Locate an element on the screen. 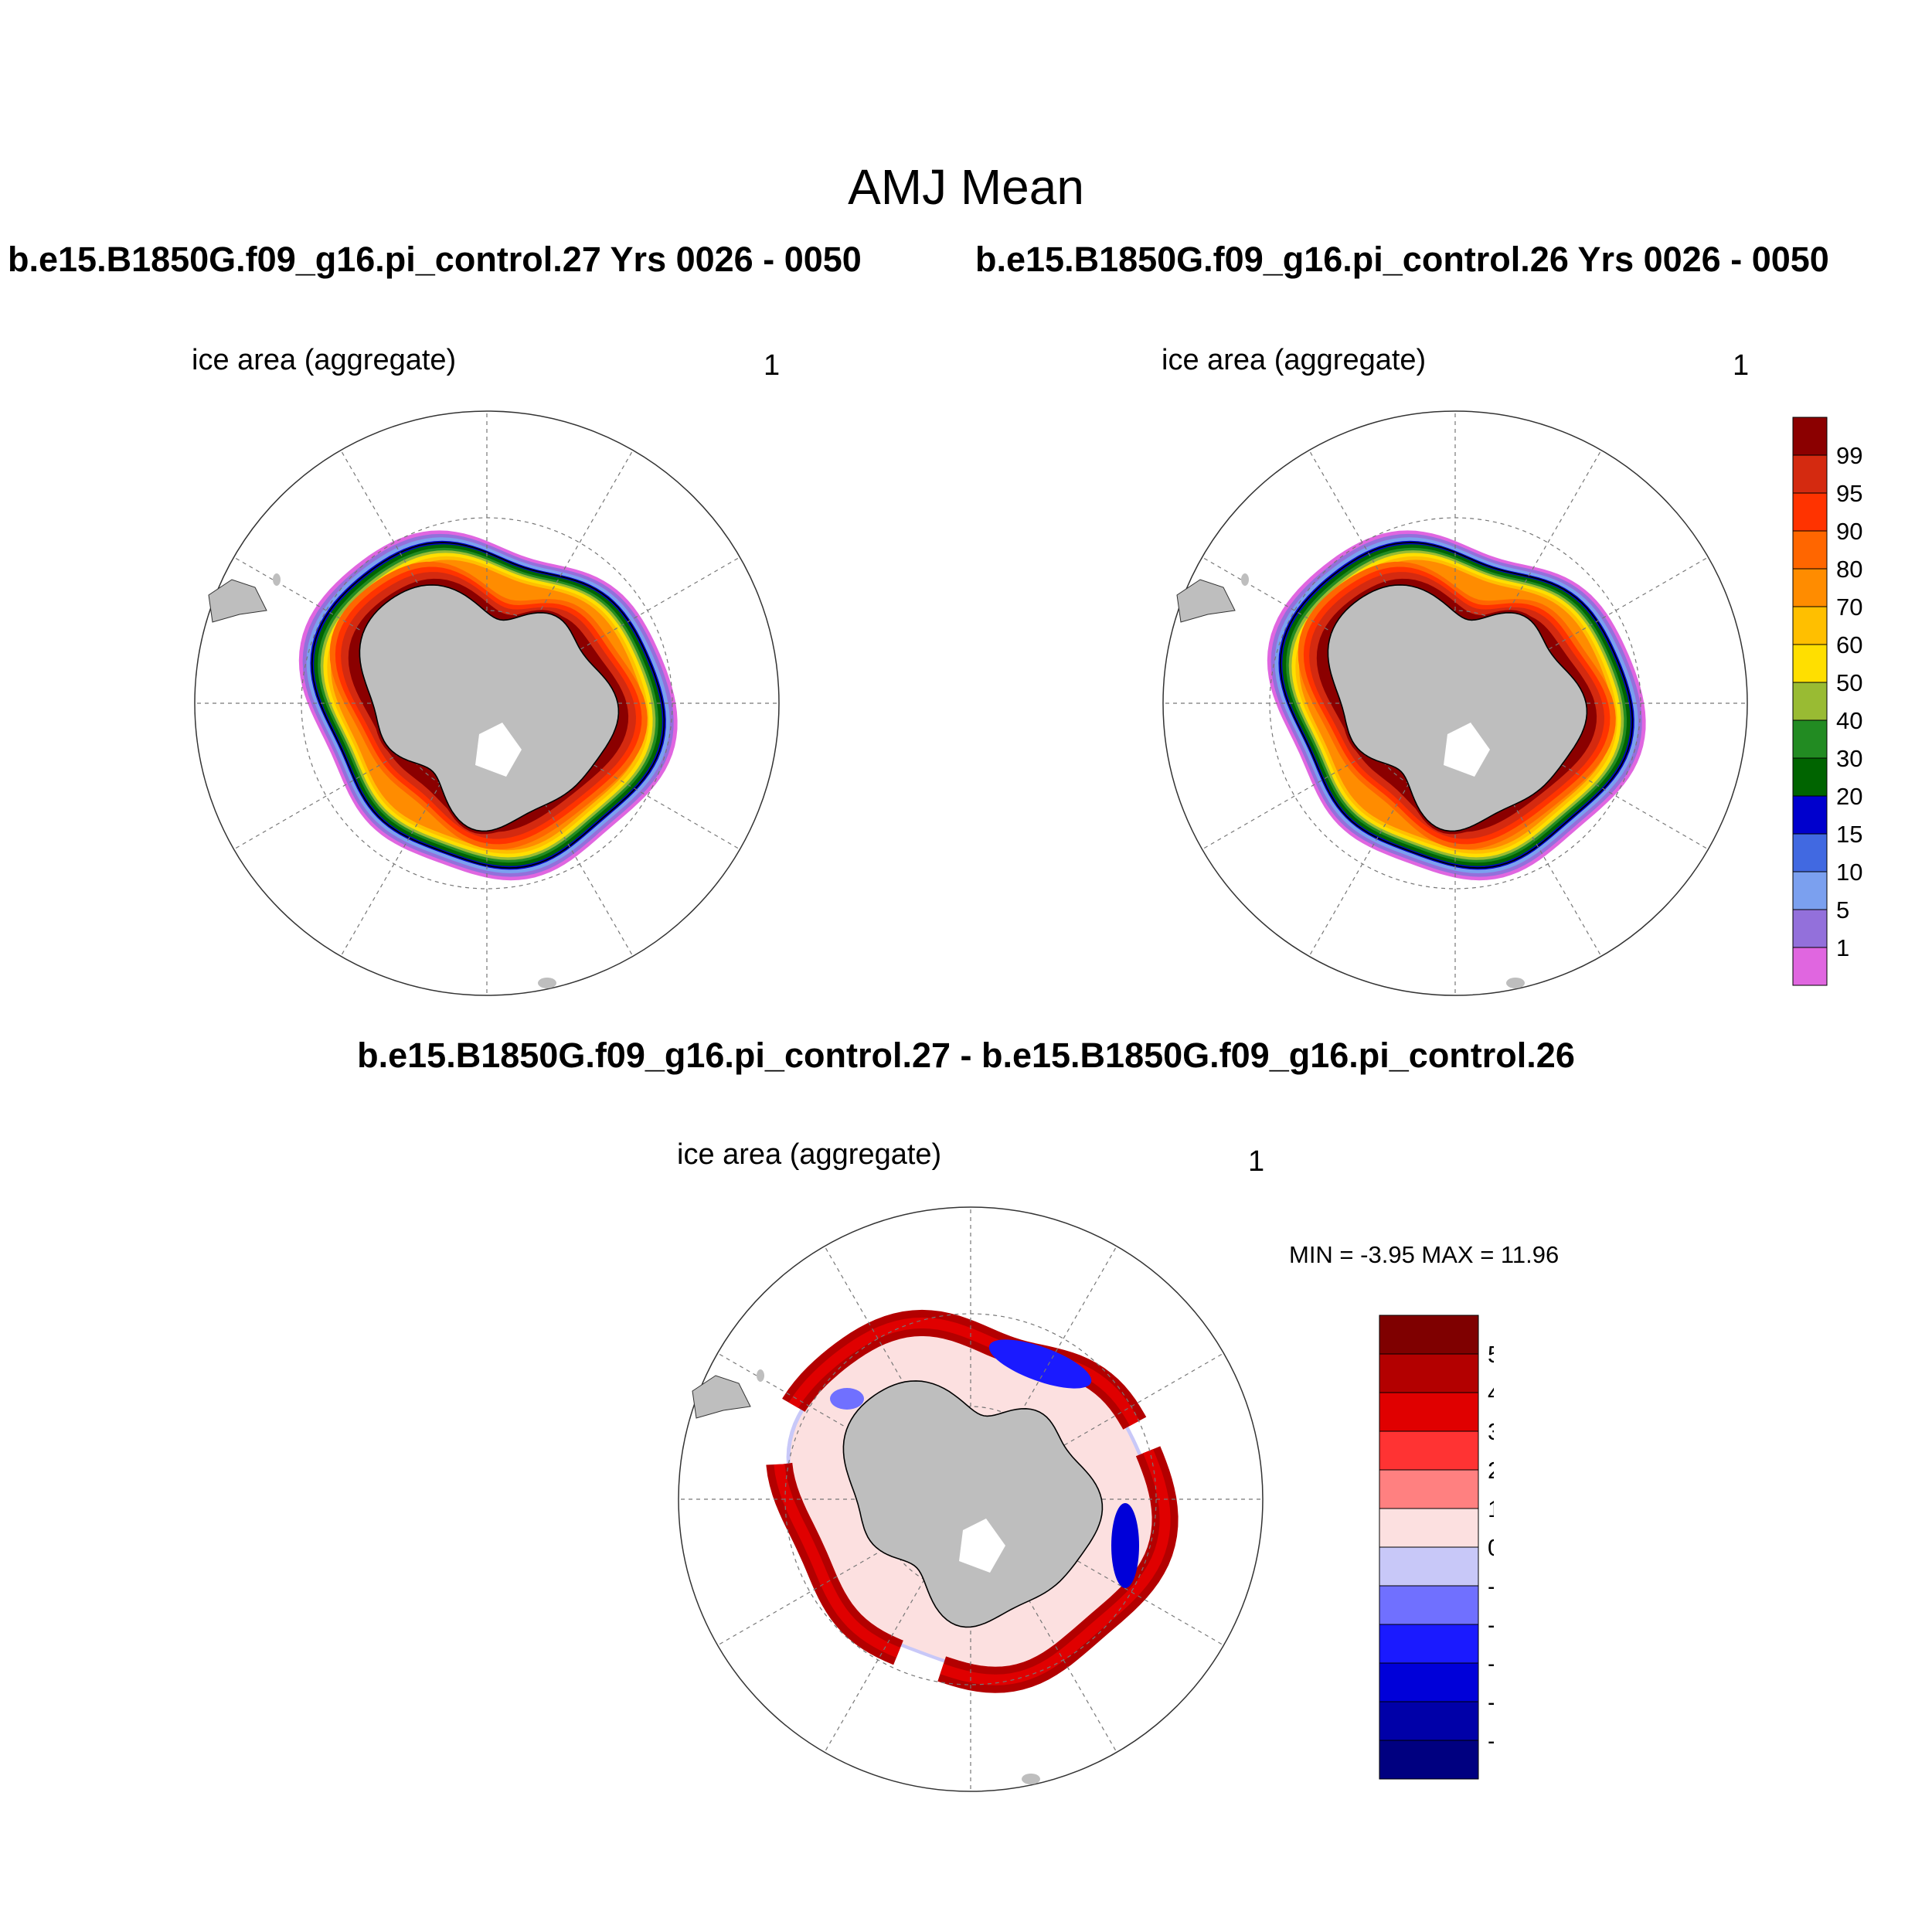 The width and height of the screenshot is (1932, 1932). panel-3-ice-shelf is located at coordinates (982, 1546).